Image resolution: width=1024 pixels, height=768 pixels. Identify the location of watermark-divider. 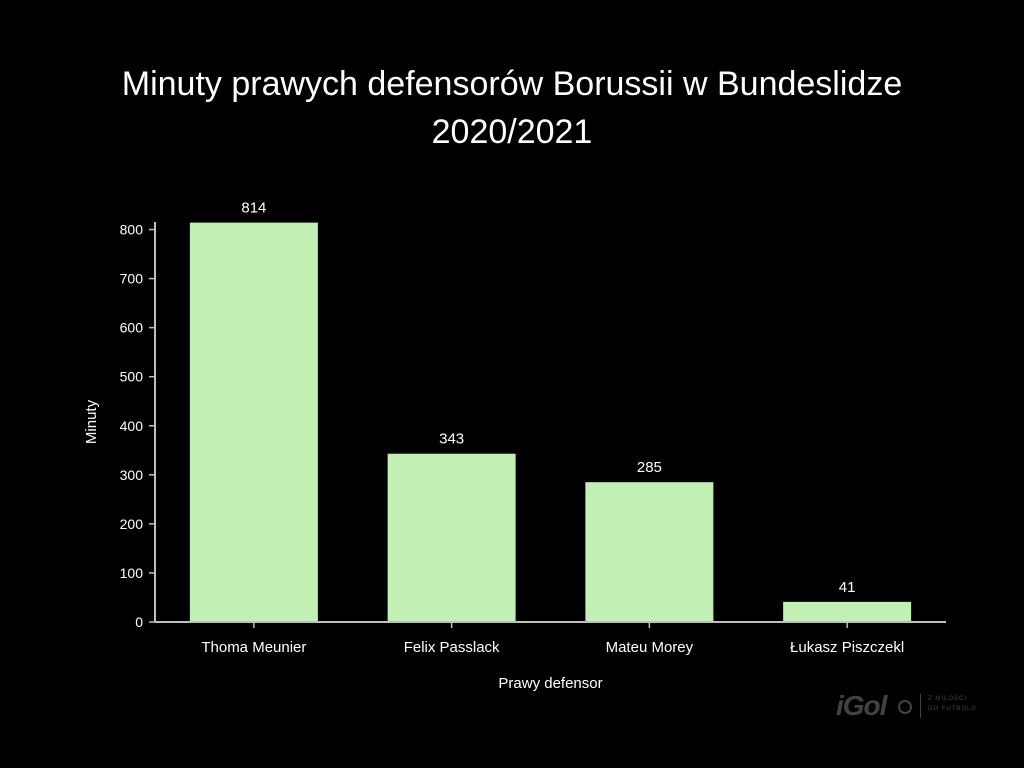
(920, 706).